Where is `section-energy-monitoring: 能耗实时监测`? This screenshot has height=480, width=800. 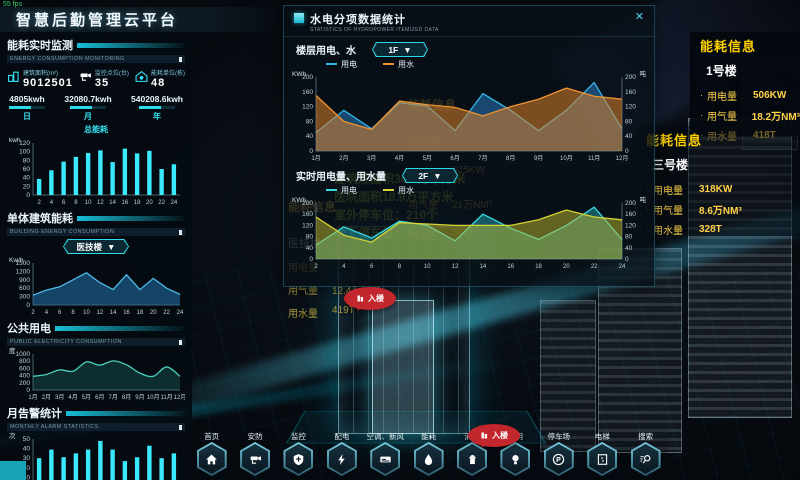 section-energy-monitoring: 能耗实时监测 is located at coordinates (96, 45).